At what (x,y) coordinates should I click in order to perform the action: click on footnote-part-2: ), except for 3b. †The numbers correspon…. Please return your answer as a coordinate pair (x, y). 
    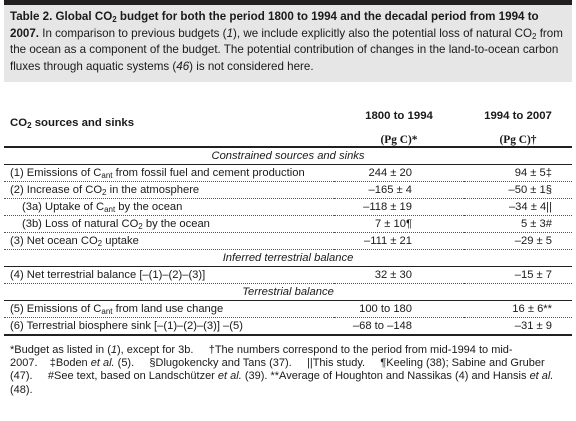
    Looking at the image, I should click on (261, 357).